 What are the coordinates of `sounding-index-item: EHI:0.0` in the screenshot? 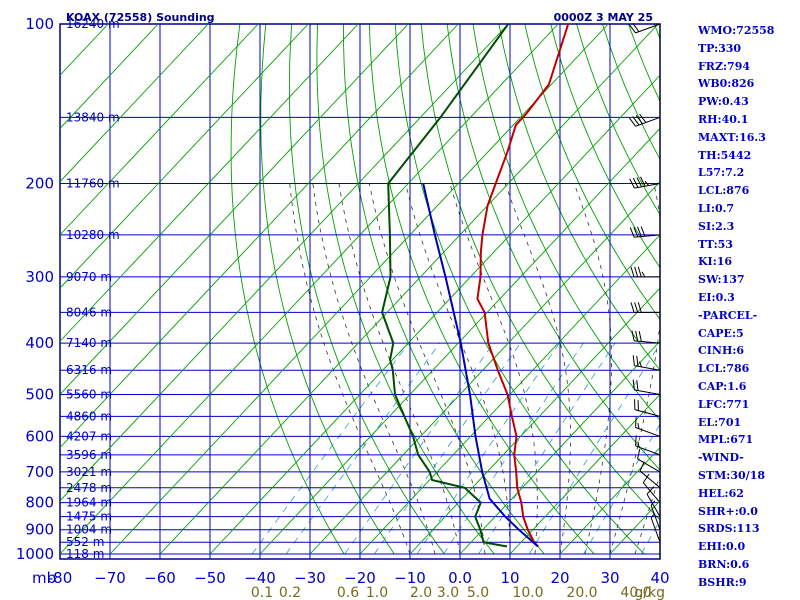 It's located at (722, 547).